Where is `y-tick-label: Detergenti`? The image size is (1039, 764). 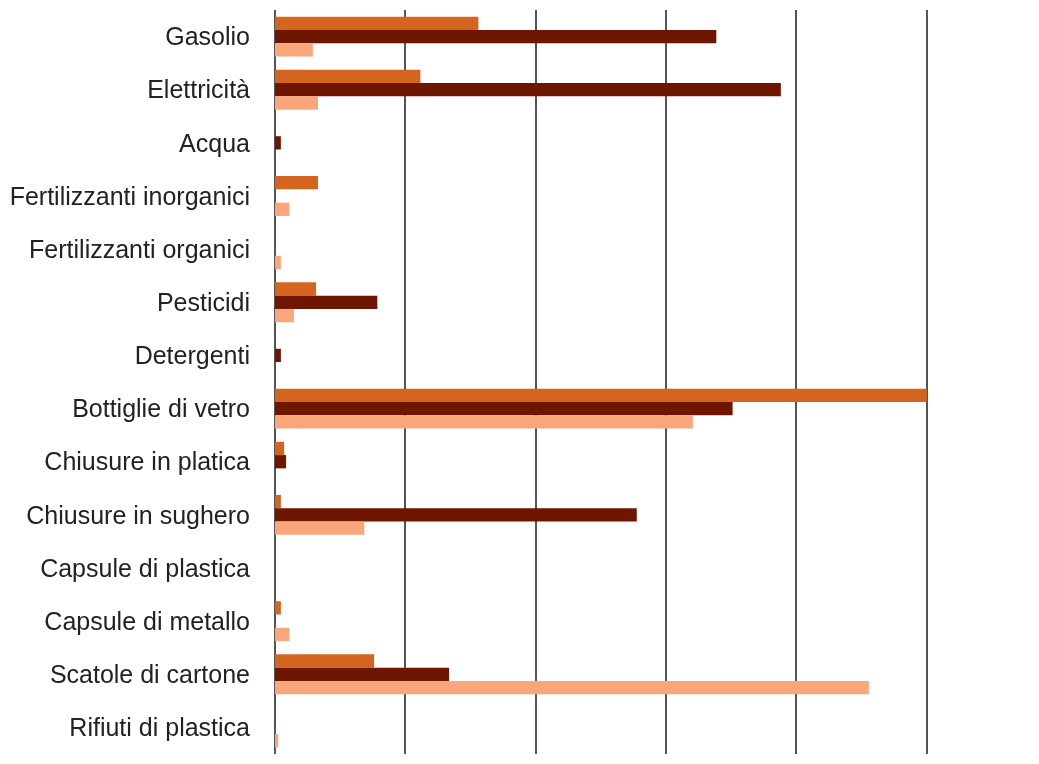 y-tick-label: Detergenti is located at coordinates (192, 355).